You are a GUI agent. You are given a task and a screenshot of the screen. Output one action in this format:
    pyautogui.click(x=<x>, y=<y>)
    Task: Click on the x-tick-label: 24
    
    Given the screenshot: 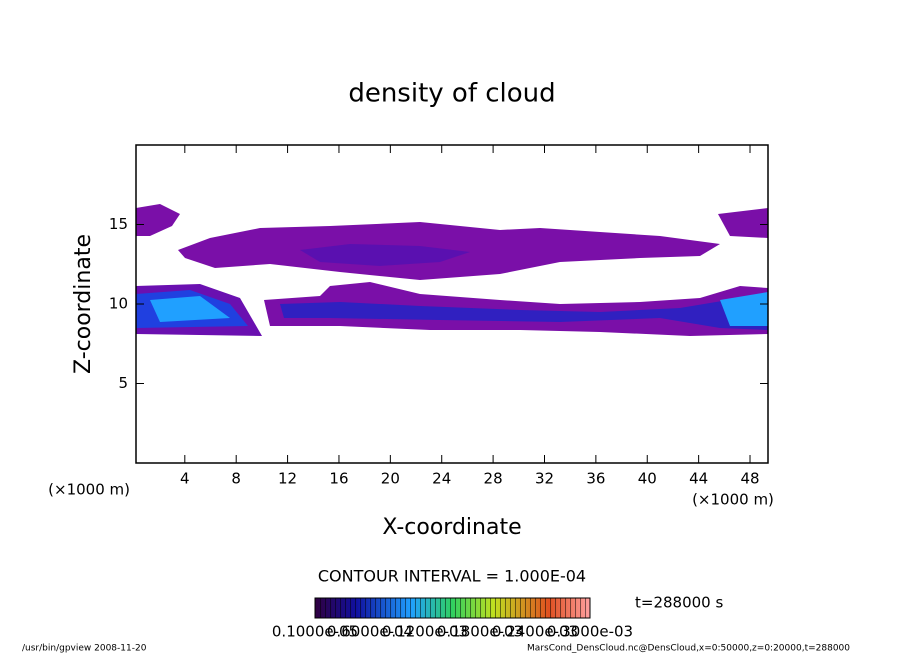 What is the action you would take?
    pyautogui.click(x=441, y=479)
    